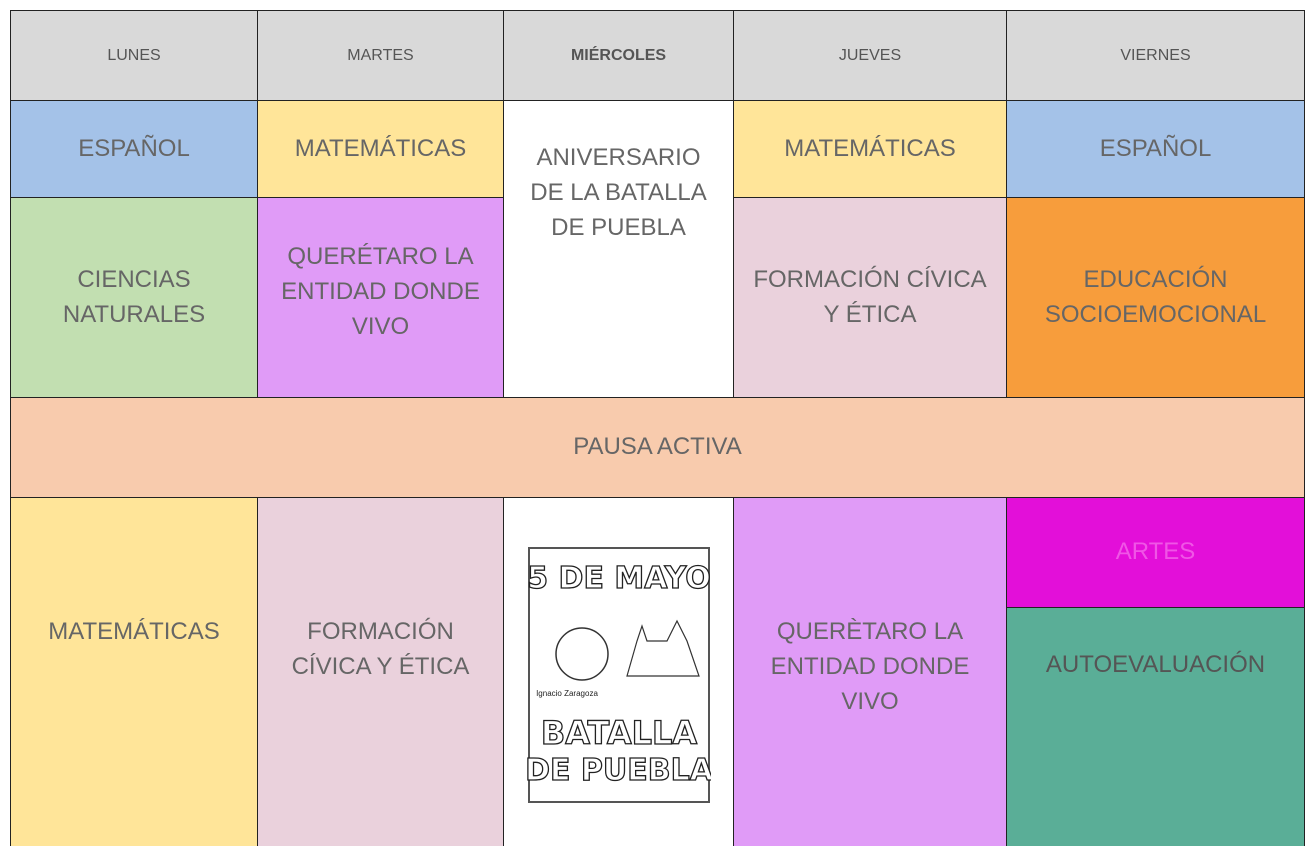 This screenshot has height=846, width=1314. What do you see at coordinates (1155, 297) in the screenshot?
I see `subject-cell: EDUCACIÓN SOCIOEMOCIONAL` at bounding box center [1155, 297].